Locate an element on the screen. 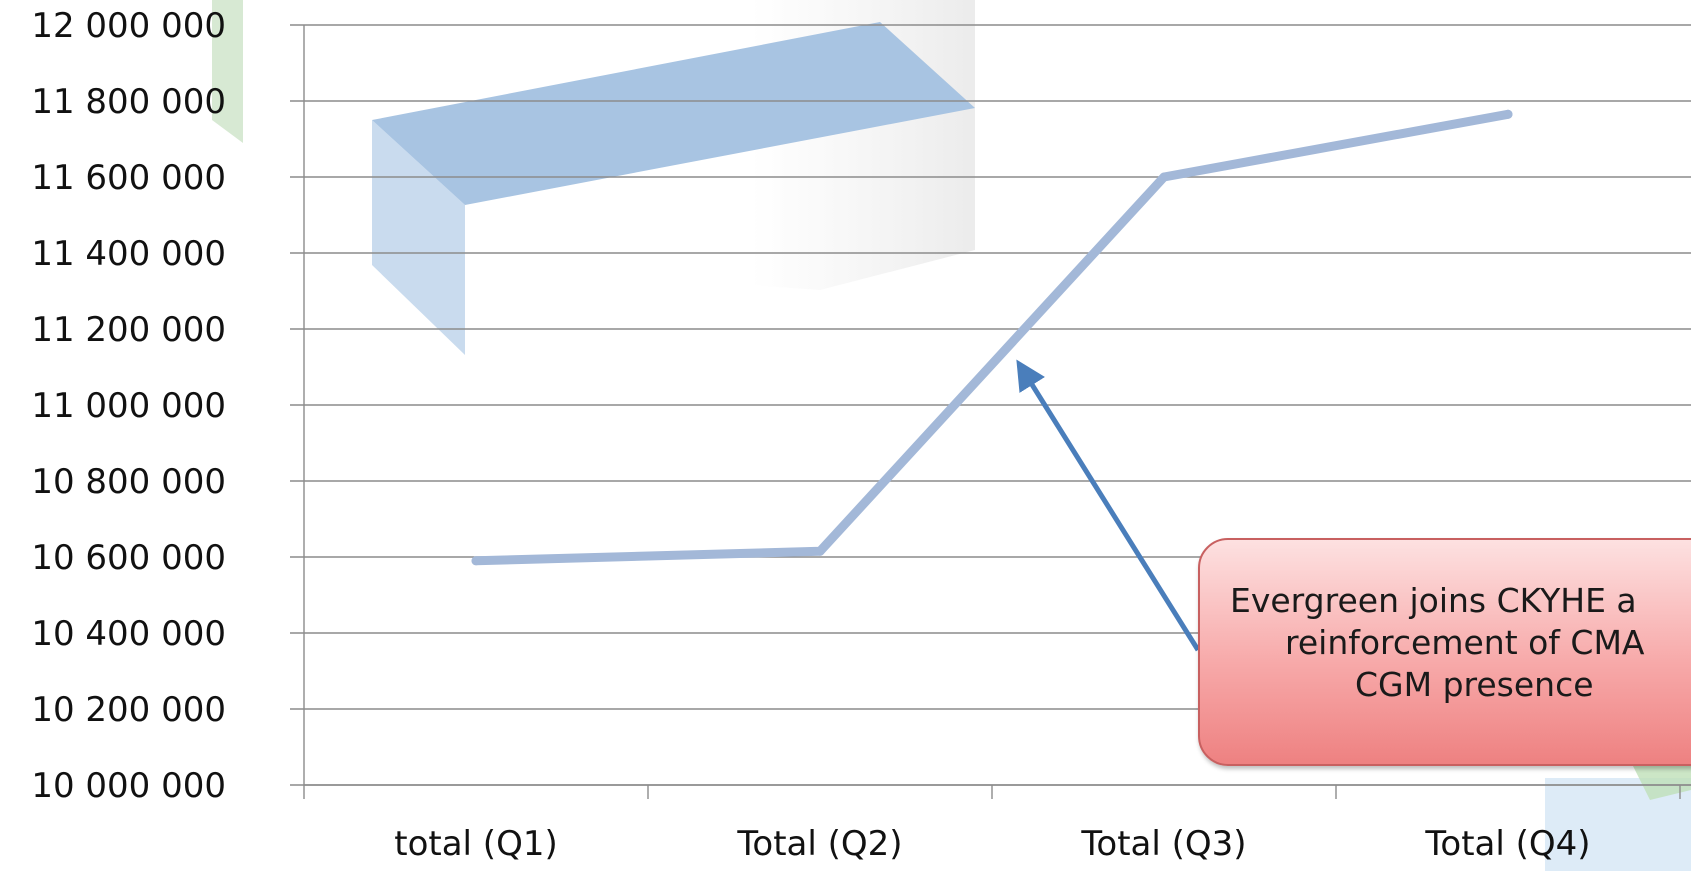 The image size is (1691, 871). annotation-line-3: CGM presence is located at coordinates (1474, 684).